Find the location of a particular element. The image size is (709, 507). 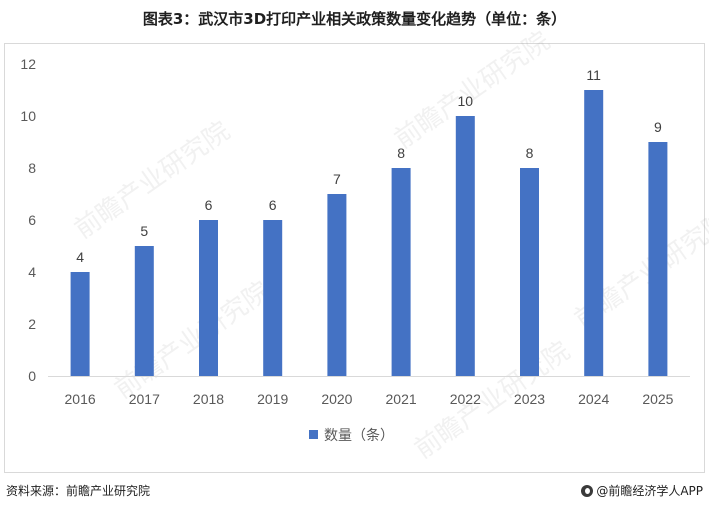

brand-label: @前瞻经济学人APP is located at coordinates (649, 491).